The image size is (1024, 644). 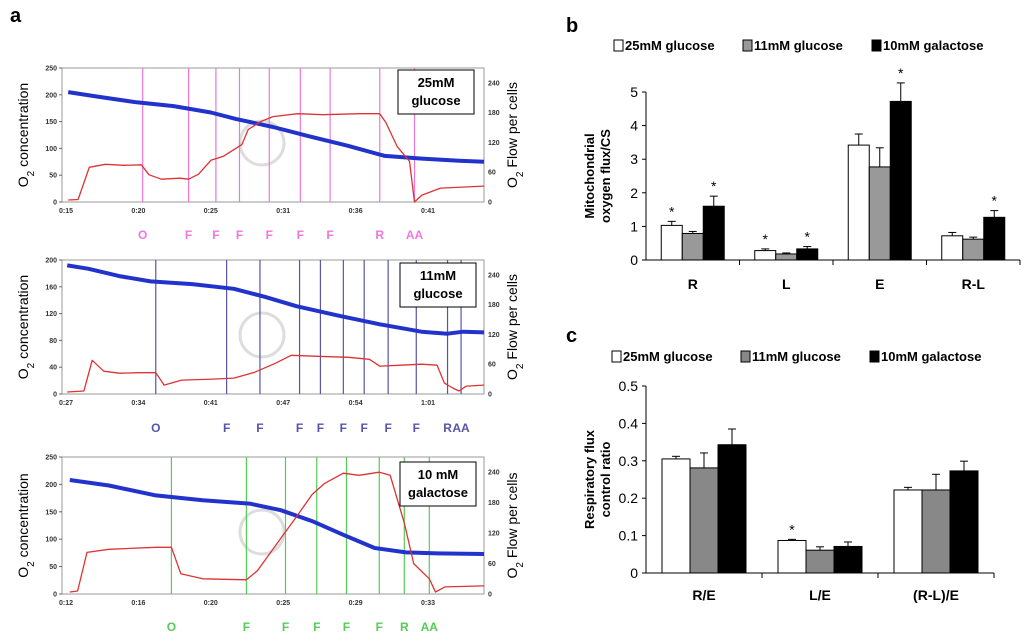 What do you see at coordinates (356, 211) in the screenshot?
I see `x-tick-label: 0:36` at bounding box center [356, 211].